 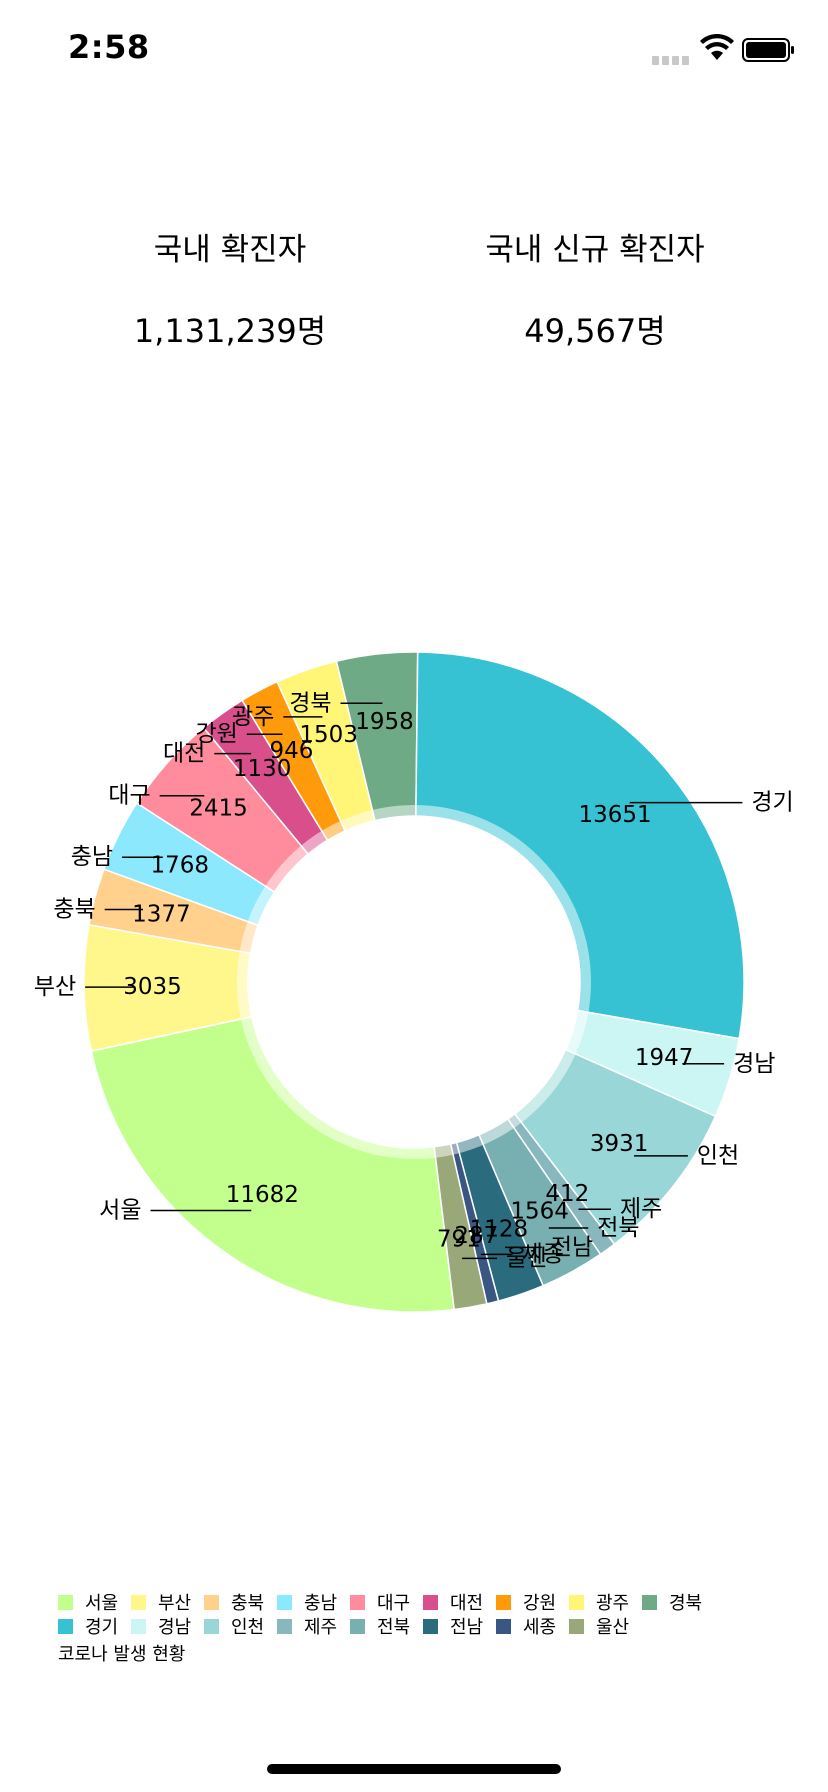 What do you see at coordinates (476, 1236) in the screenshot?
I see `value-label-region-15: 287` at bounding box center [476, 1236].